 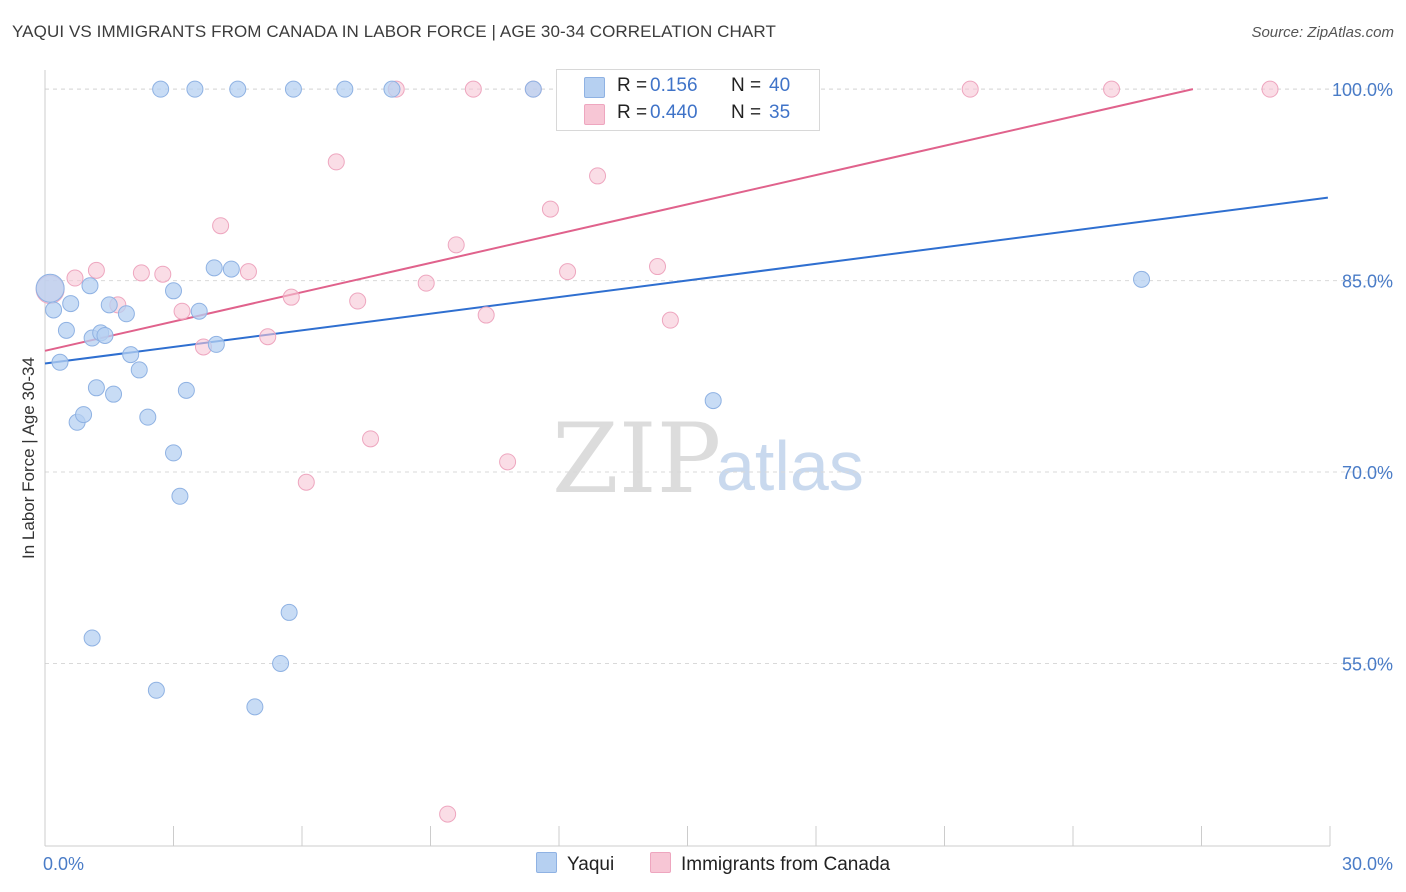 I want to click on bottom-legend-canada: Immigrants from Canada, so click(x=770, y=864).